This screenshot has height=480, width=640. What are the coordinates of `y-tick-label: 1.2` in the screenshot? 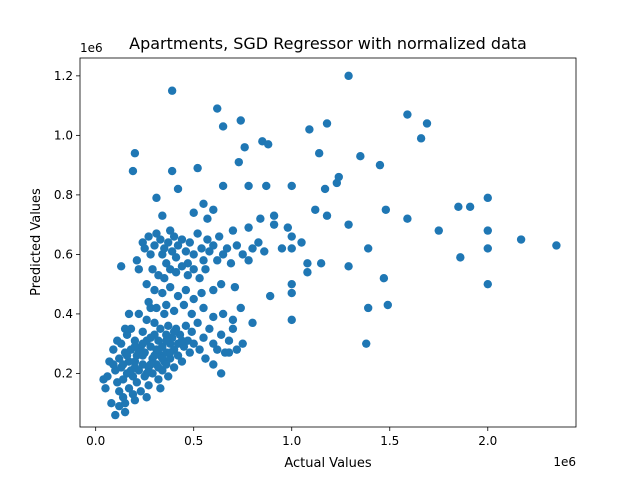 It's located at (63, 76).